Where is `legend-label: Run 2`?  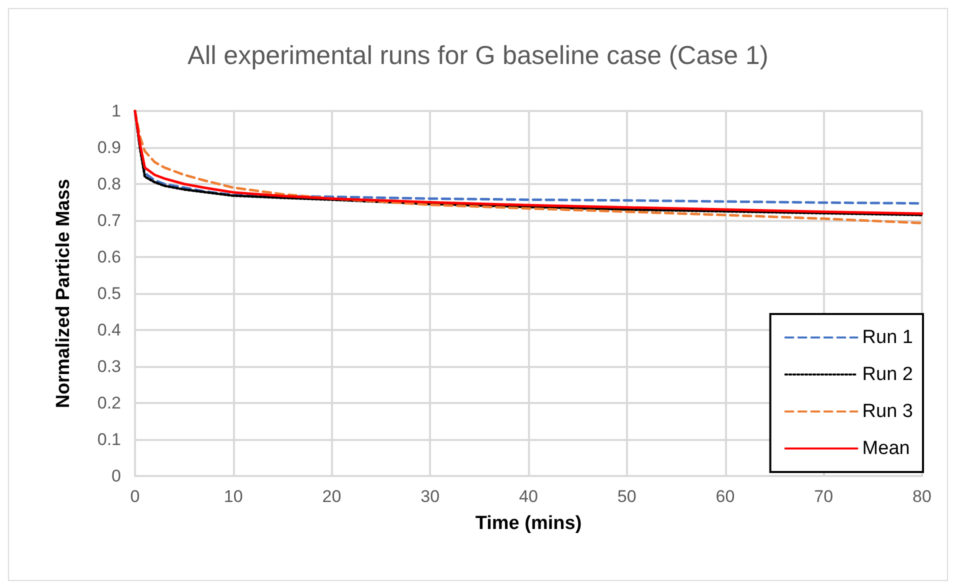 legend-label: Run 2 is located at coordinates (887, 374).